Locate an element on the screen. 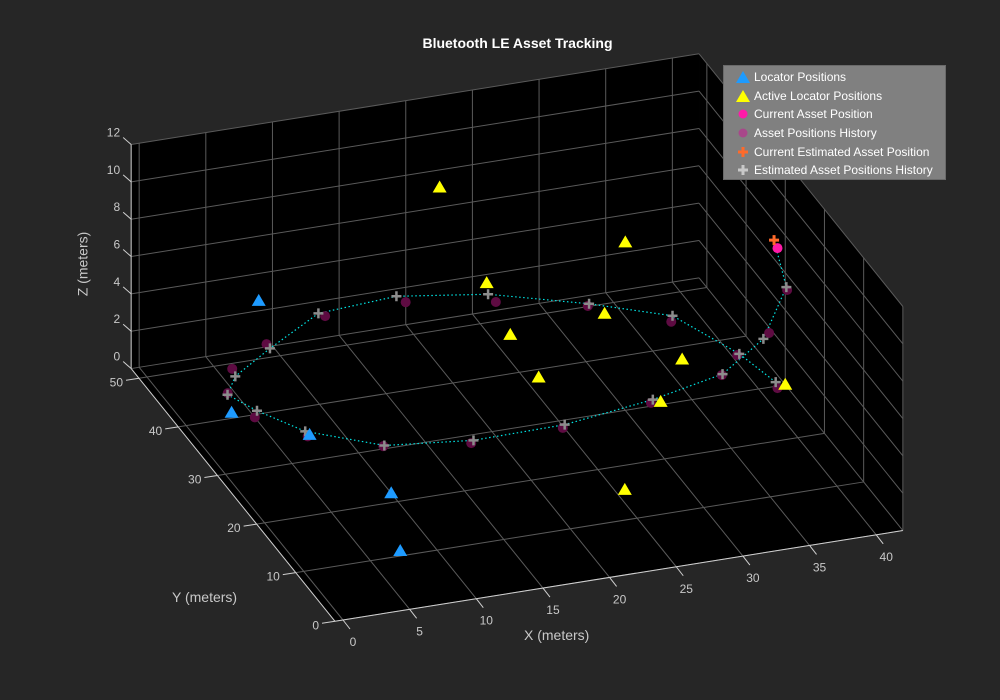  legend-item-current-asset: Current Asset Position is located at coordinates (834, 114).